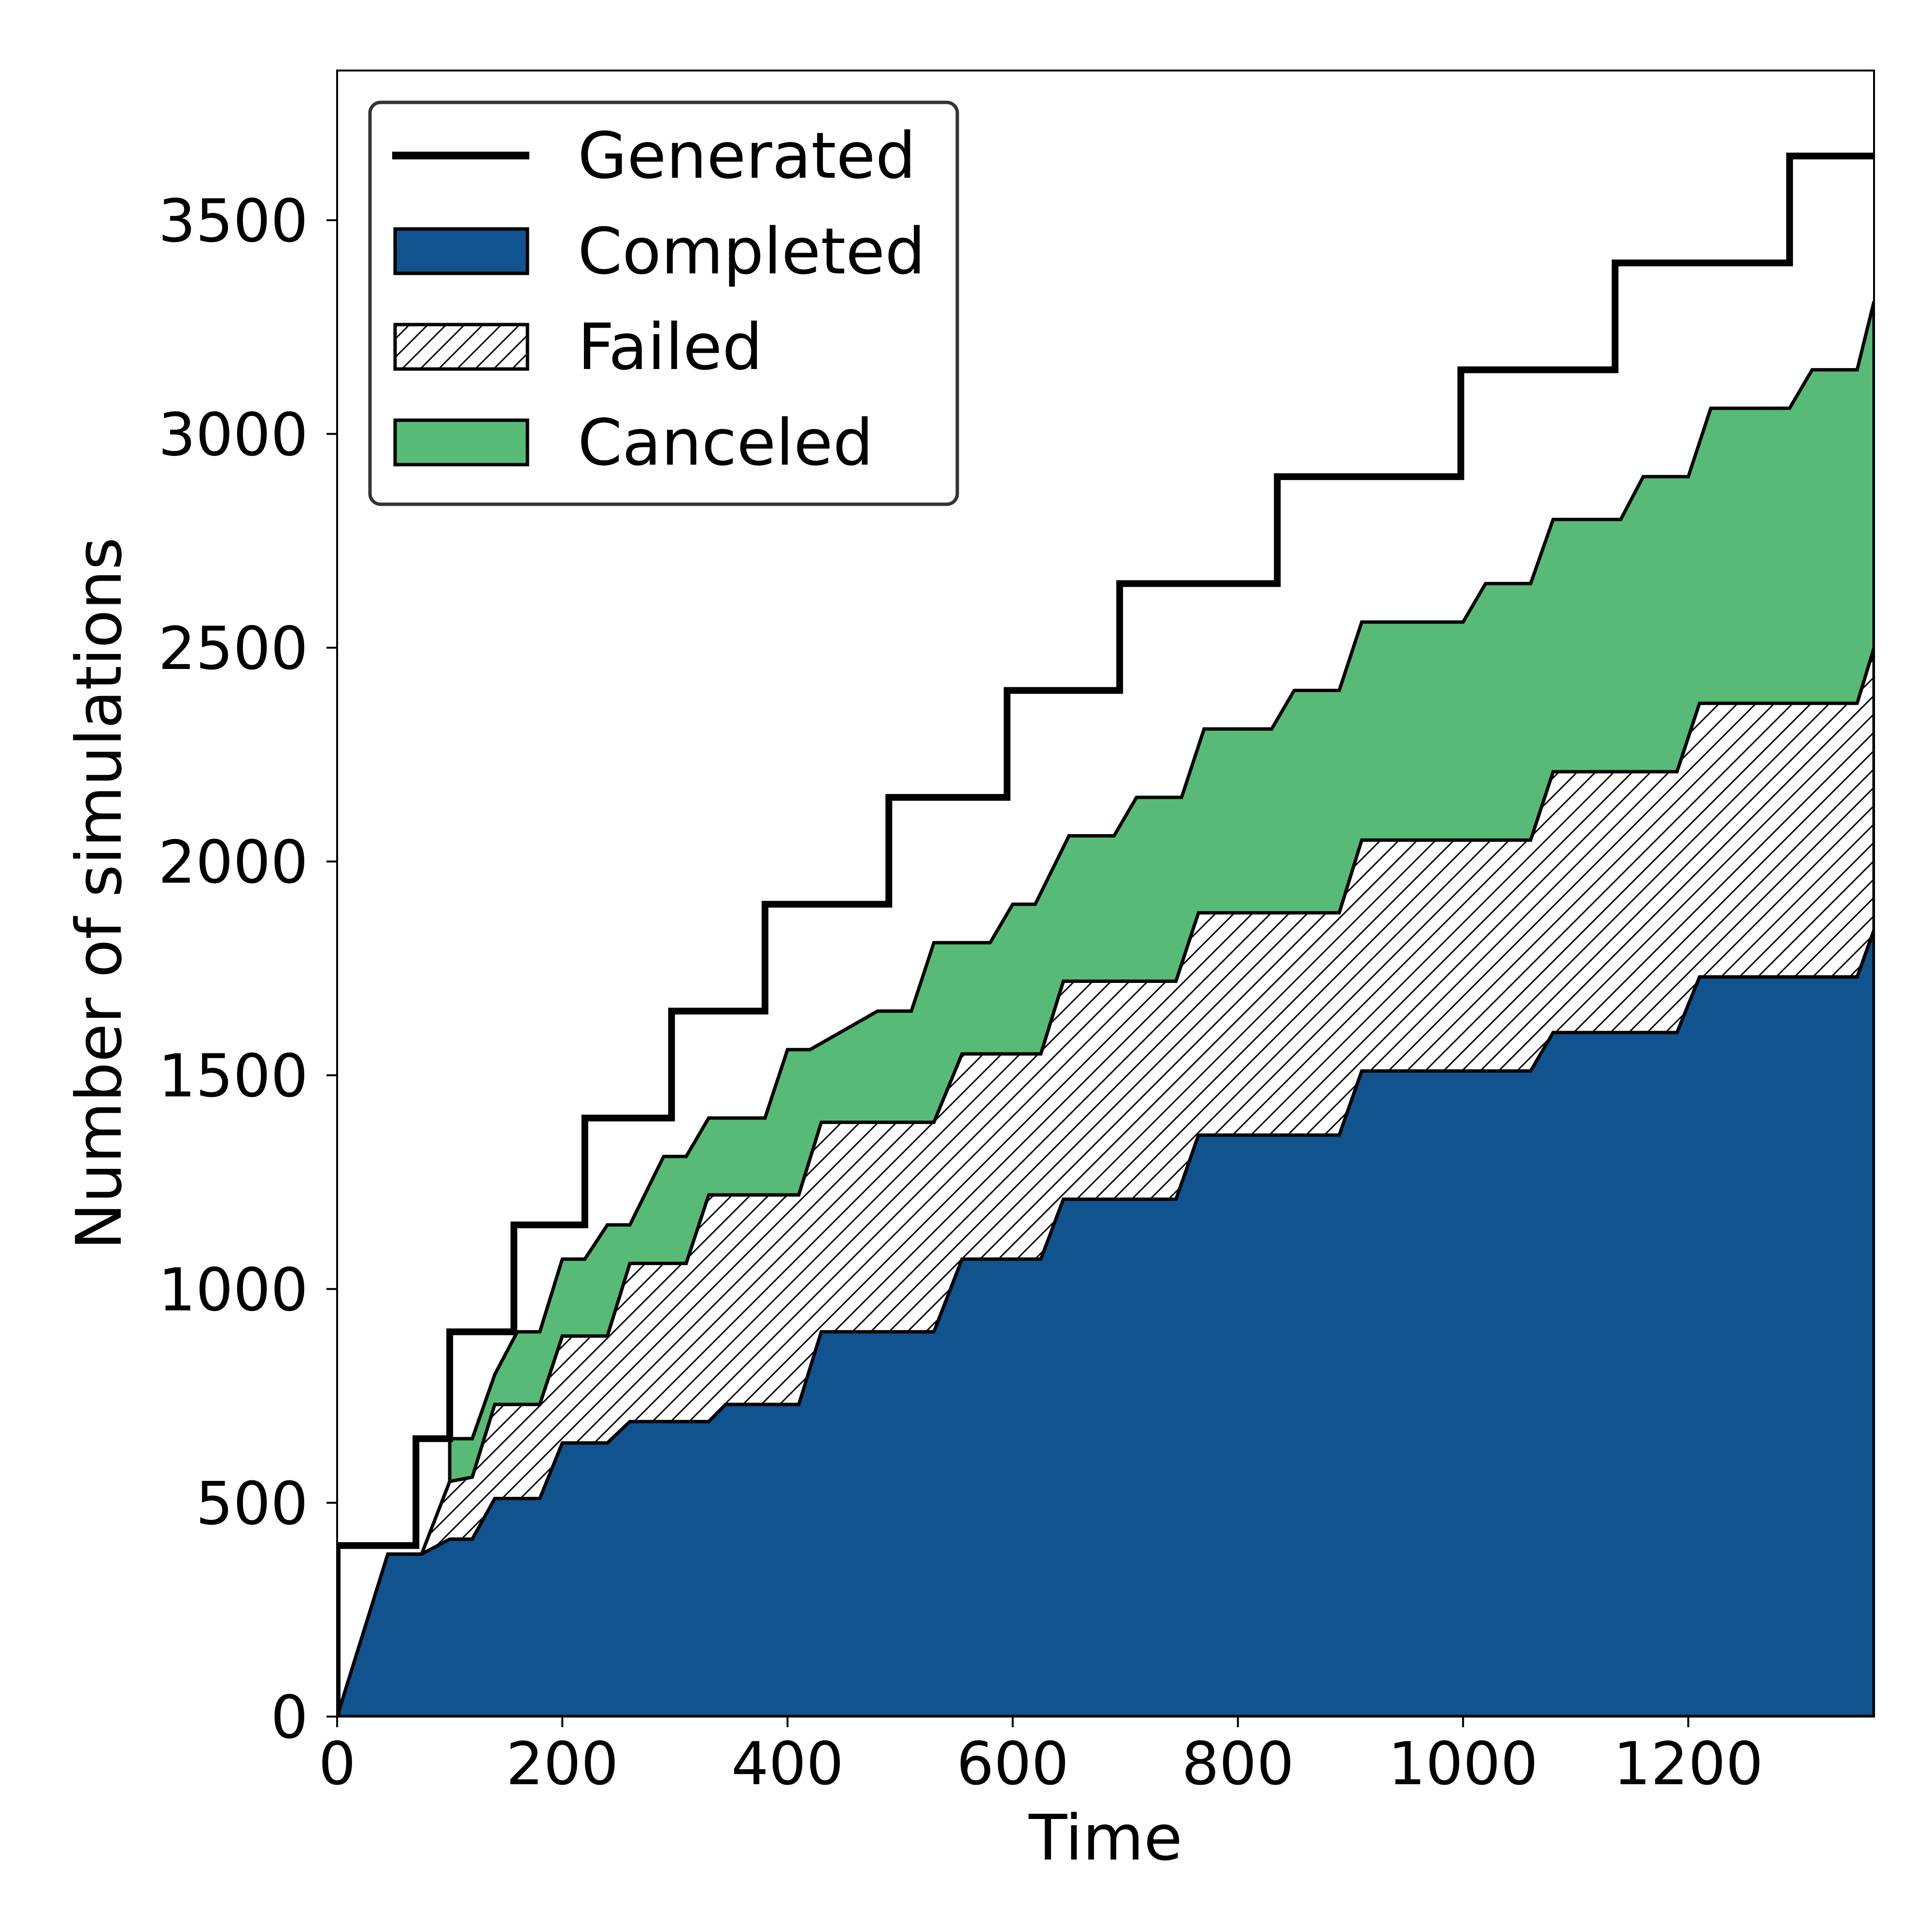 The image size is (1932, 1932). Describe the element at coordinates (233, 221) in the screenshot. I see `y-tick-label: 3500` at that location.